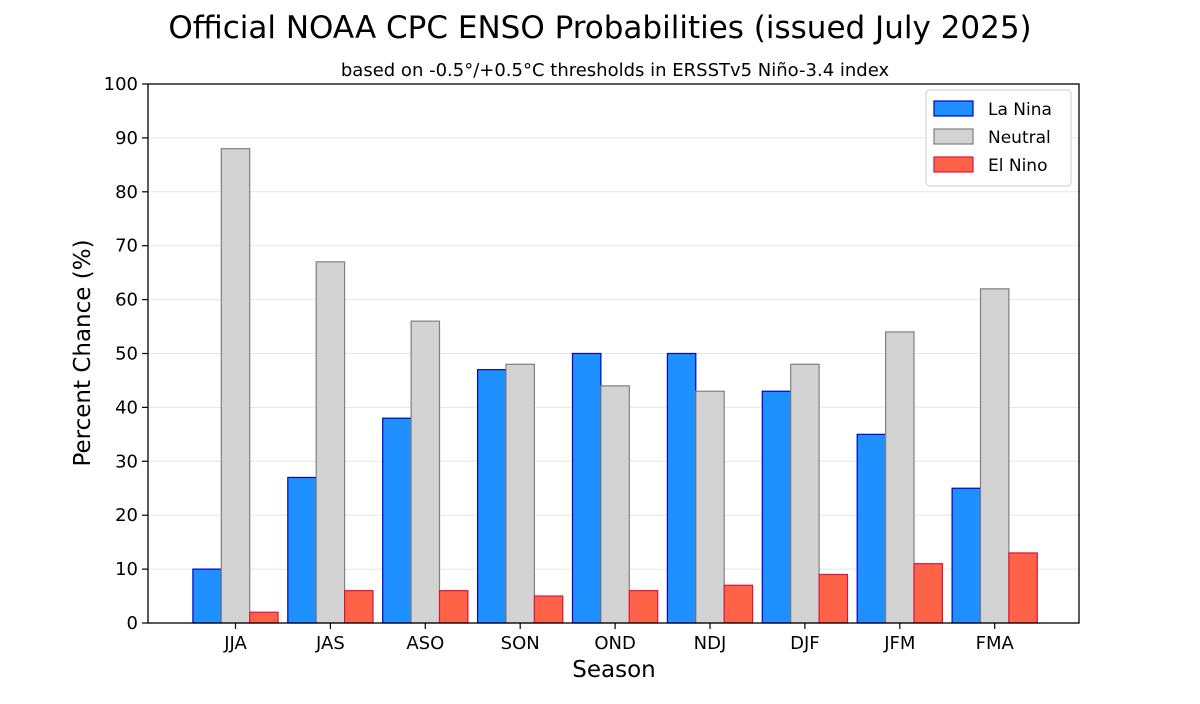 This screenshot has width=1200, height=704. Describe the element at coordinates (121, 84) in the screenshot. I see `y-tick-label: 100` at that location.